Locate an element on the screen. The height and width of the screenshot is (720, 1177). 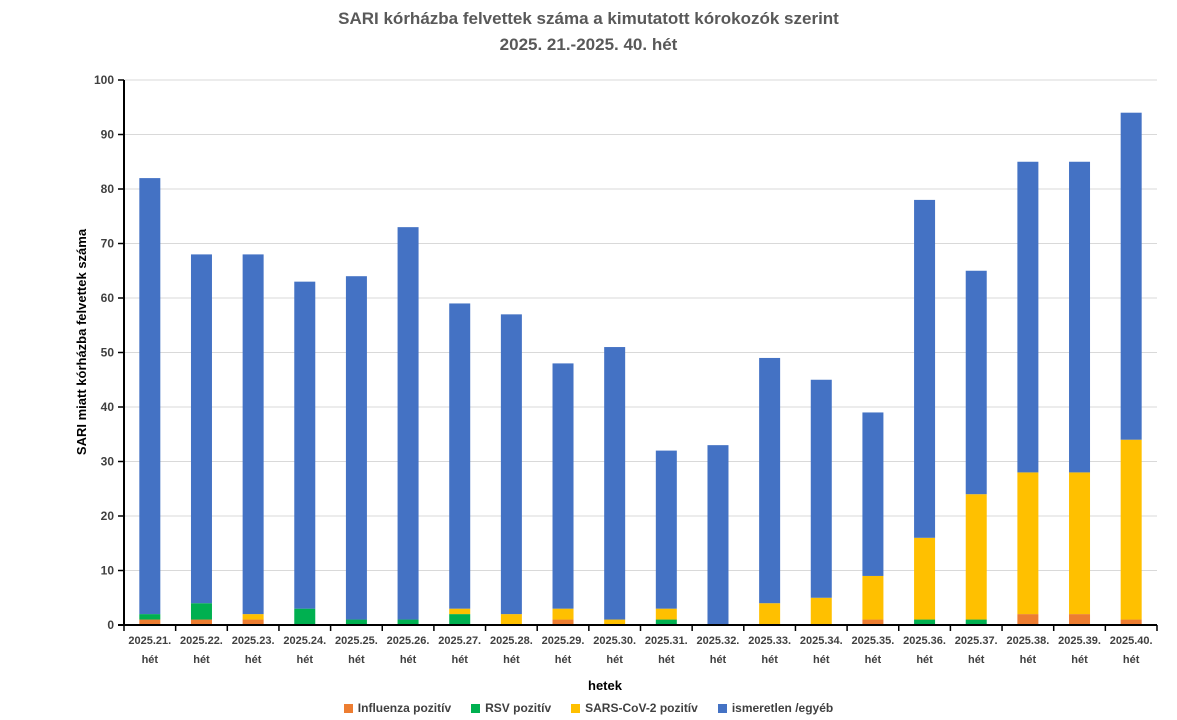
x-tick-label: 2025.27. is located at coordinates (459, 641).